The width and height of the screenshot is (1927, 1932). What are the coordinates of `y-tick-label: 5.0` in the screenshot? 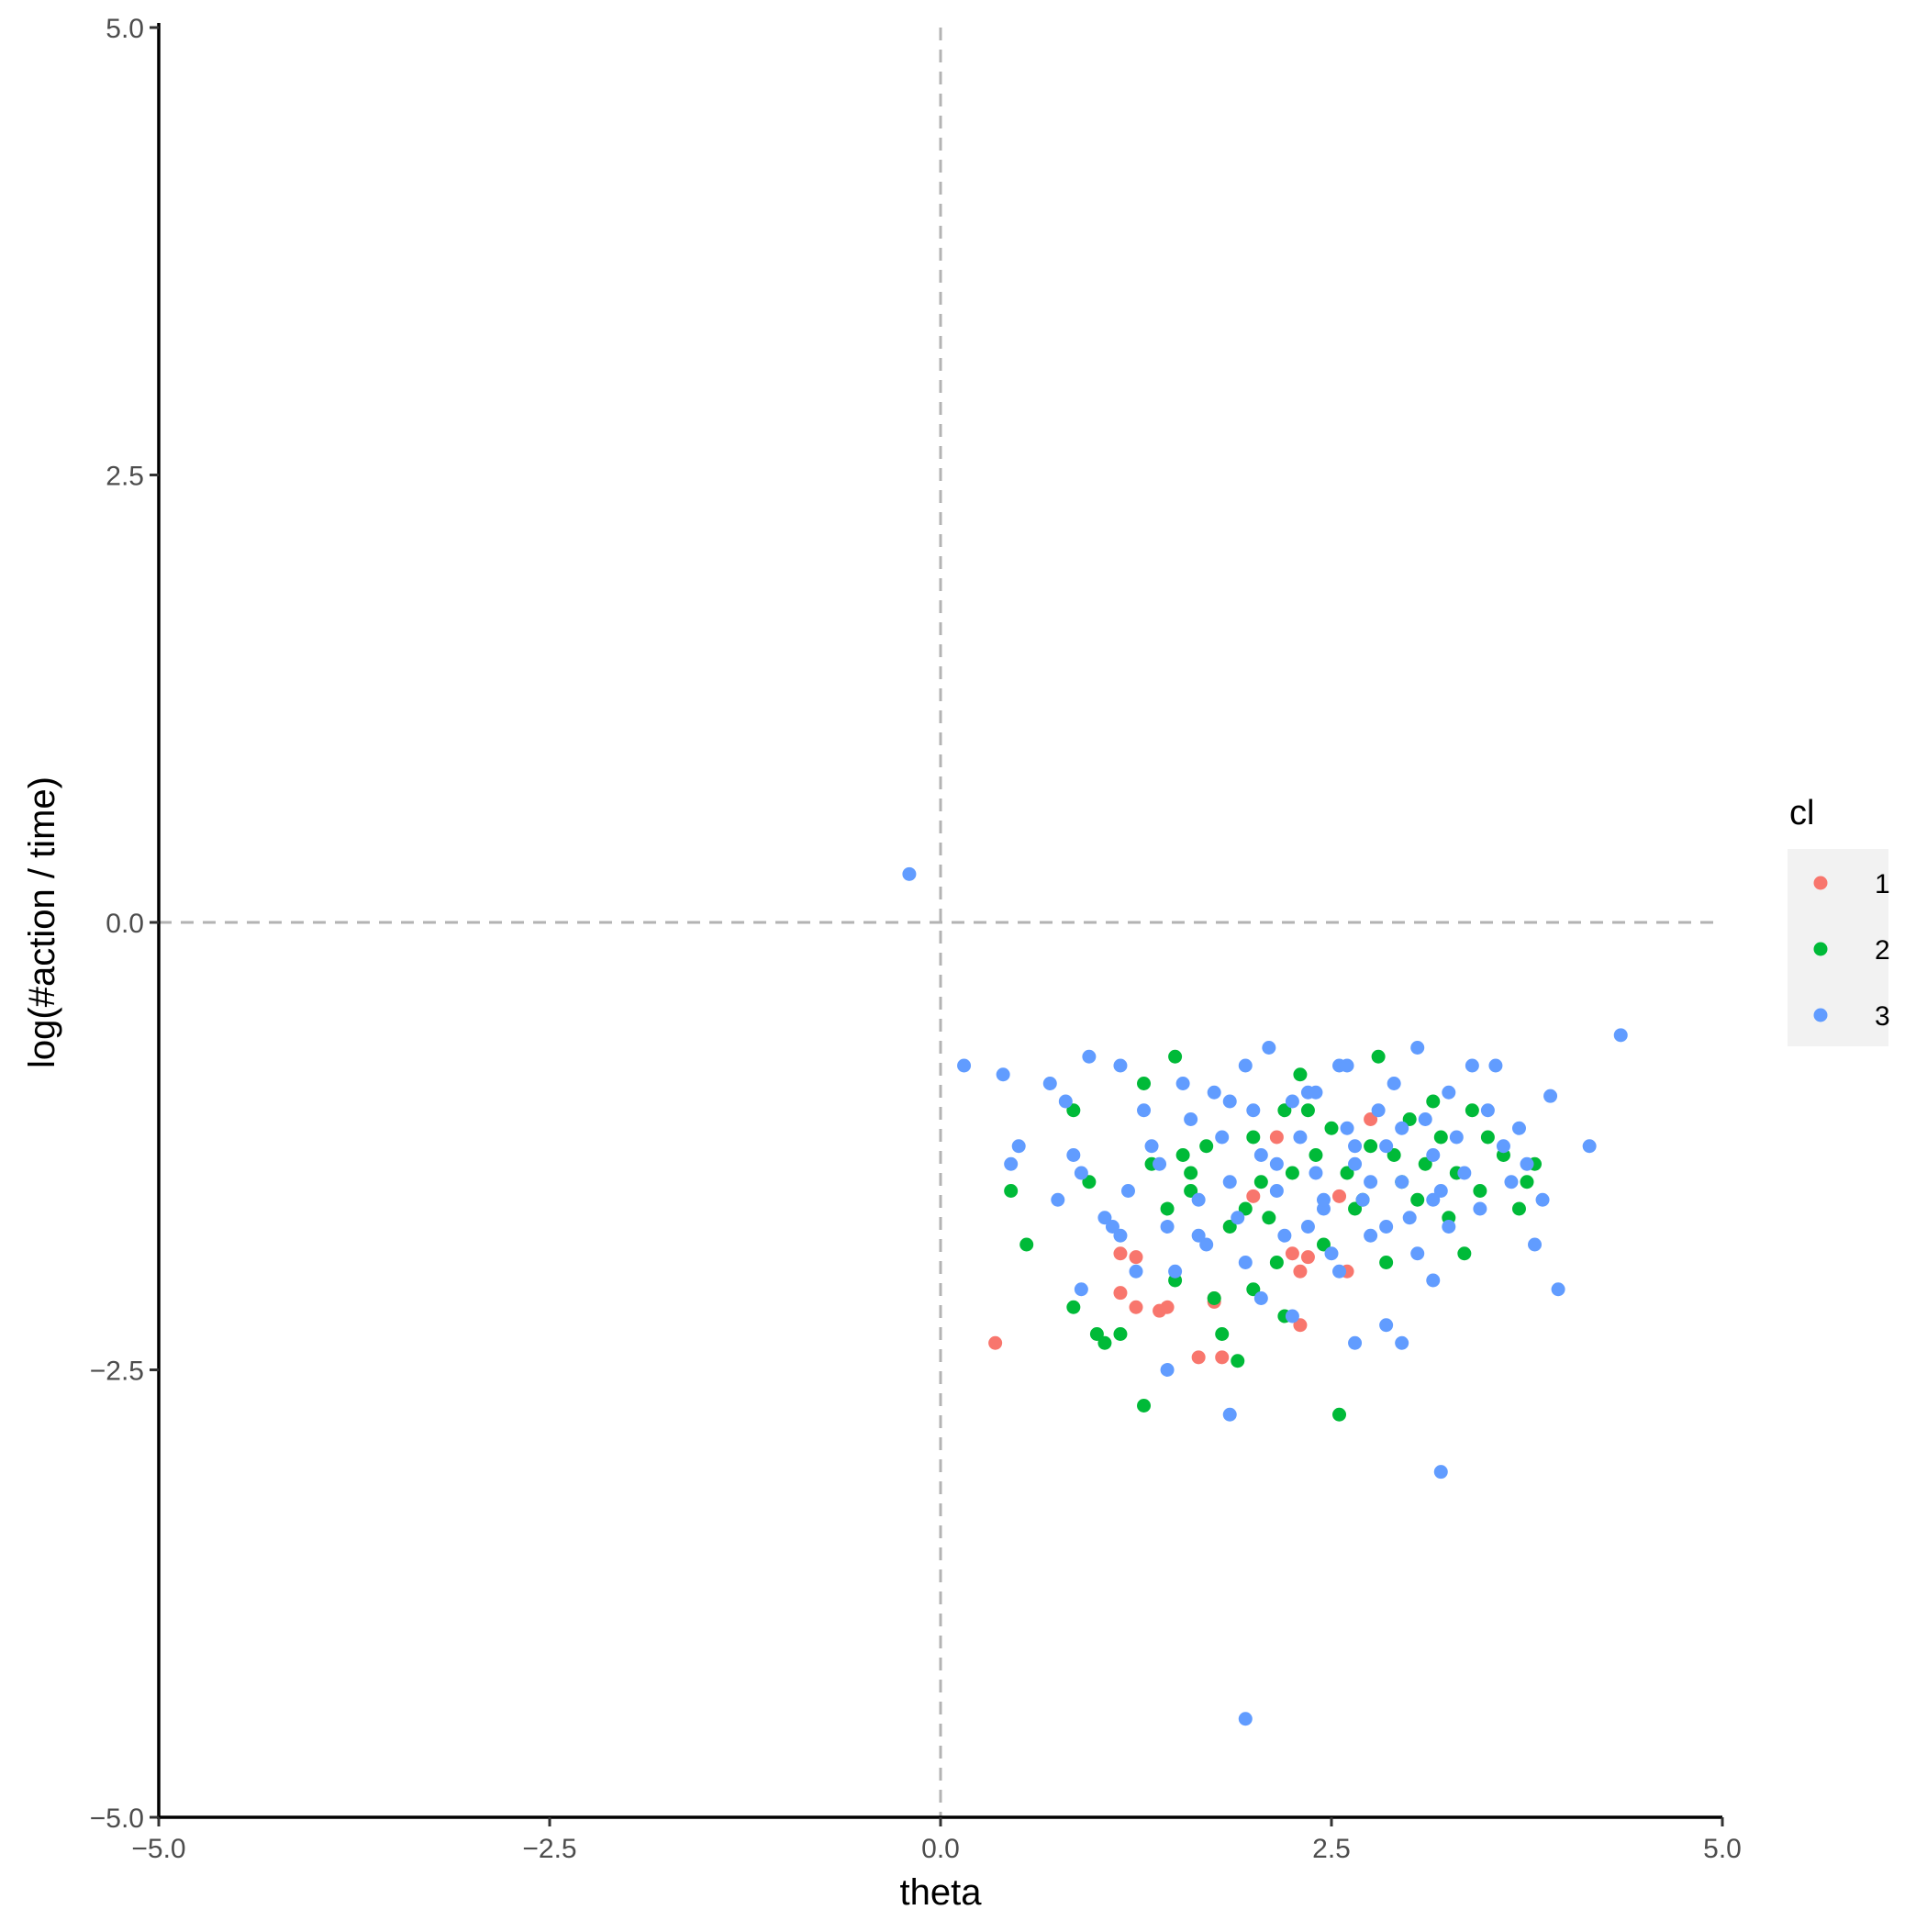 It's located at (125, 29).